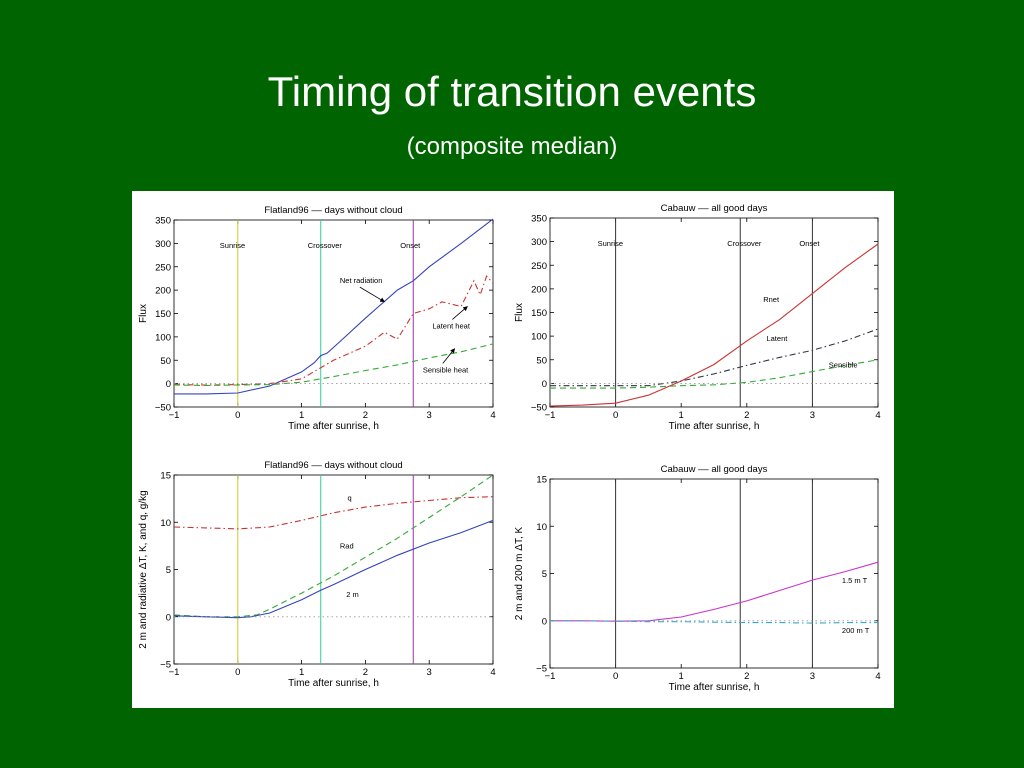 The height and width of the screenshot is (768, 1024). Describe the element at coordinates (352, 594) in the screenshot. I see `annotation-2-m: 2 m` at that location.